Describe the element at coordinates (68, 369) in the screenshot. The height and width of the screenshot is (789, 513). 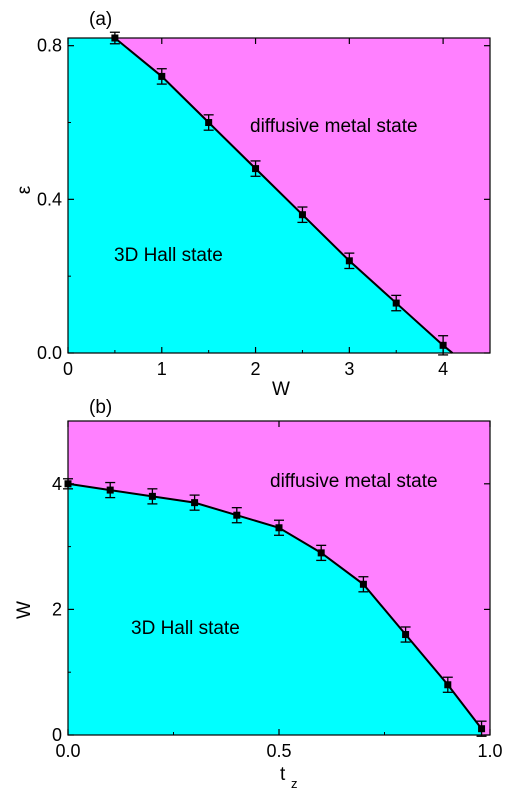
I see `x-tick-label: 0` at that location.